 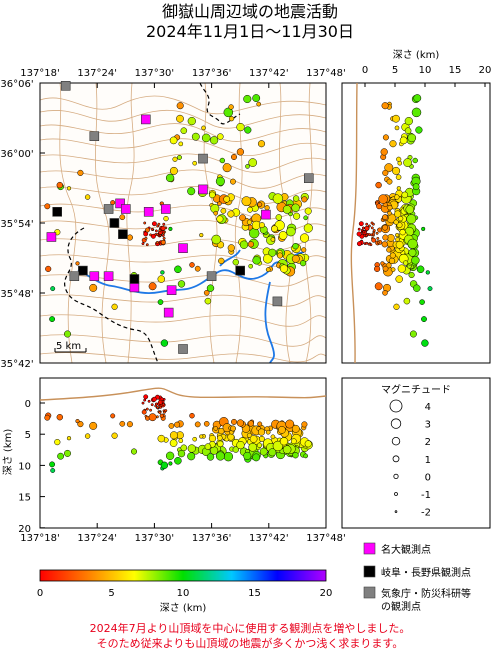 What do you see at coordinates (426, 76) in the screenshot?
I see `right-section-ticks: 0 5 10 15 20` at bounding box center [426, 76].